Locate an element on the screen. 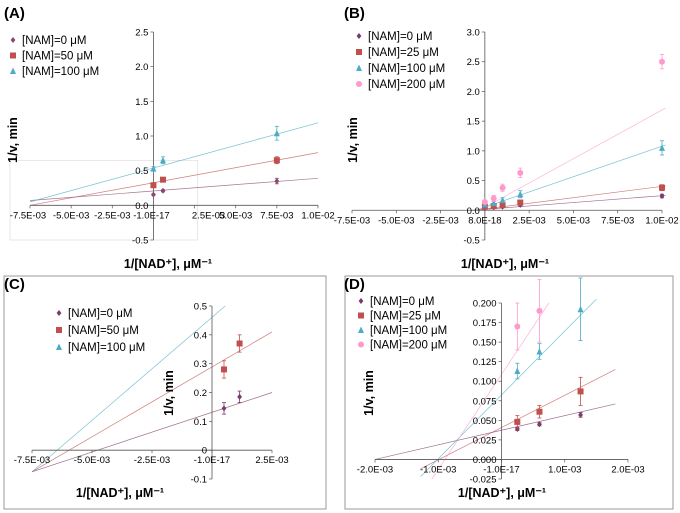 This screenshot has height=513, width=680. x-tick-label: 8.0E-18 is located at coordinates (484, 220).